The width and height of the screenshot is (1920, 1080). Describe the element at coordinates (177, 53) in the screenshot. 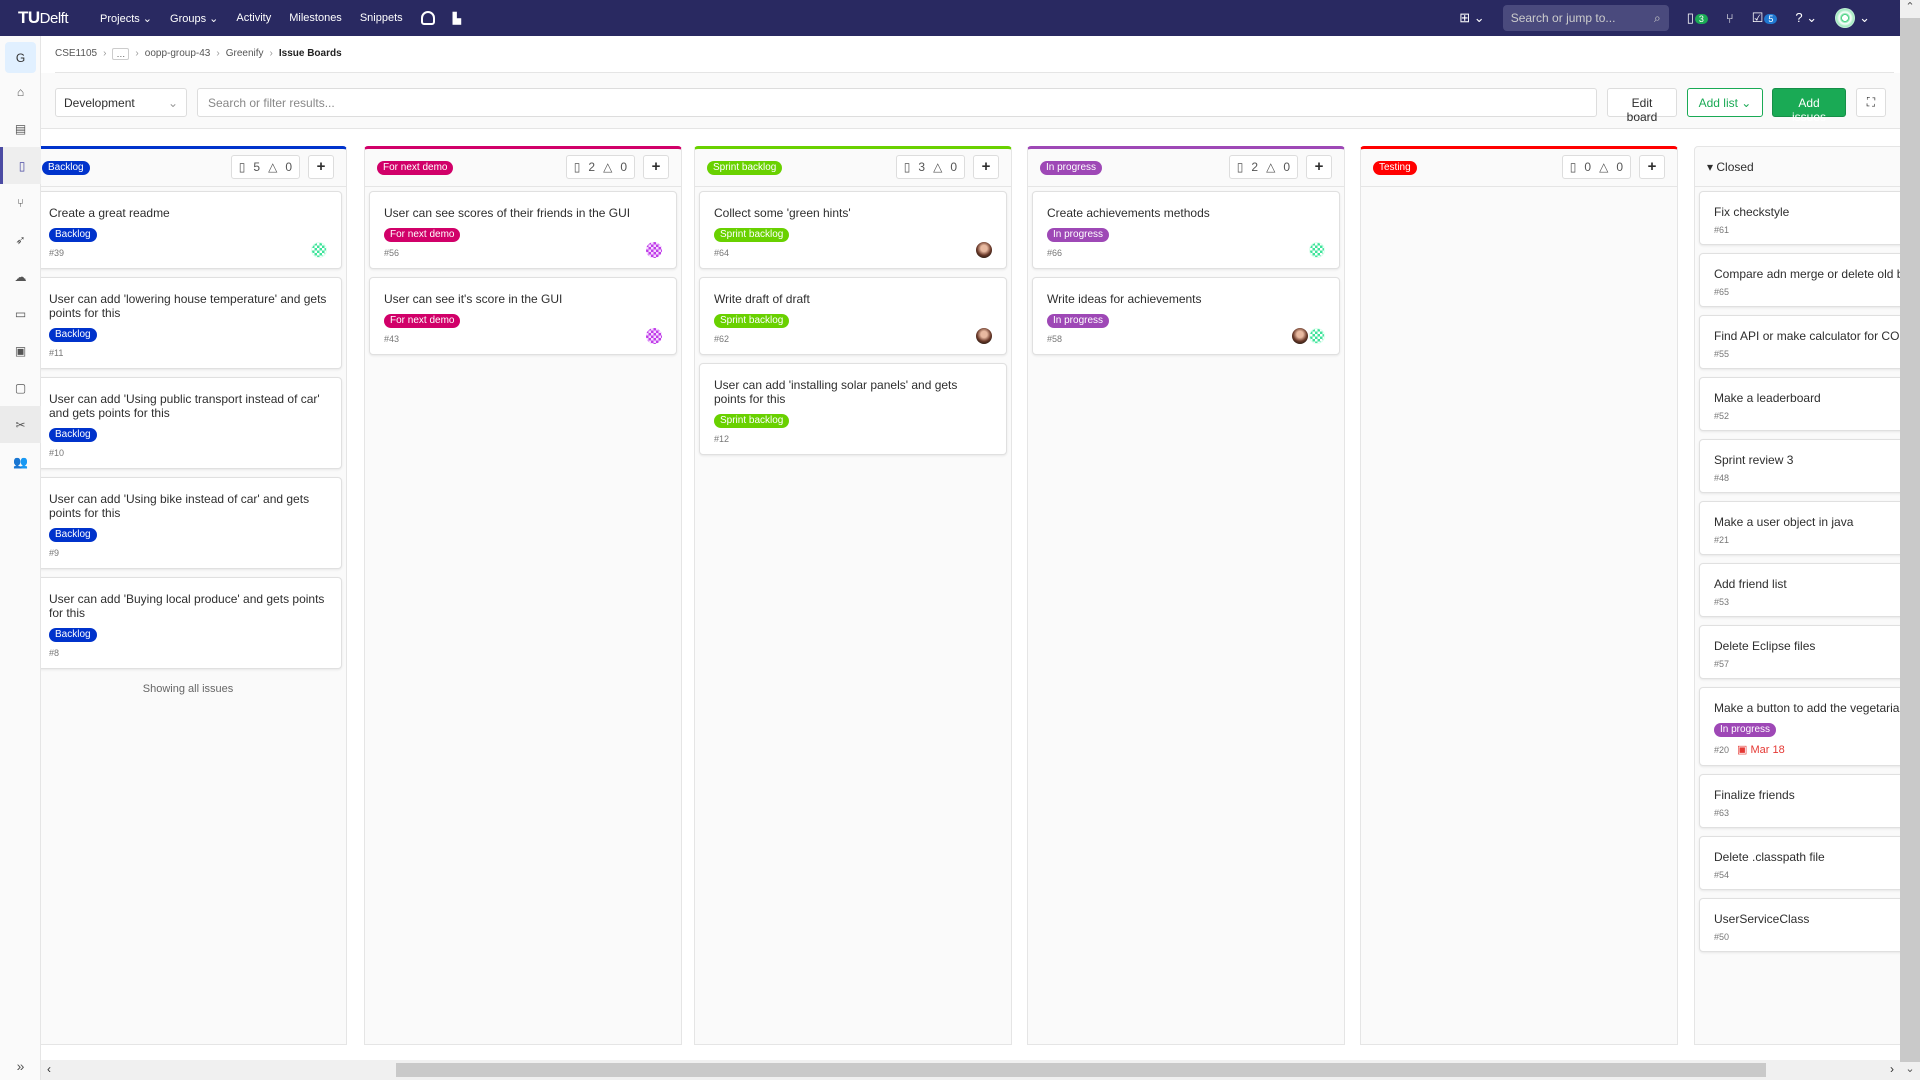

I see `breadcrumb-group: oopp-group-43` at that location.